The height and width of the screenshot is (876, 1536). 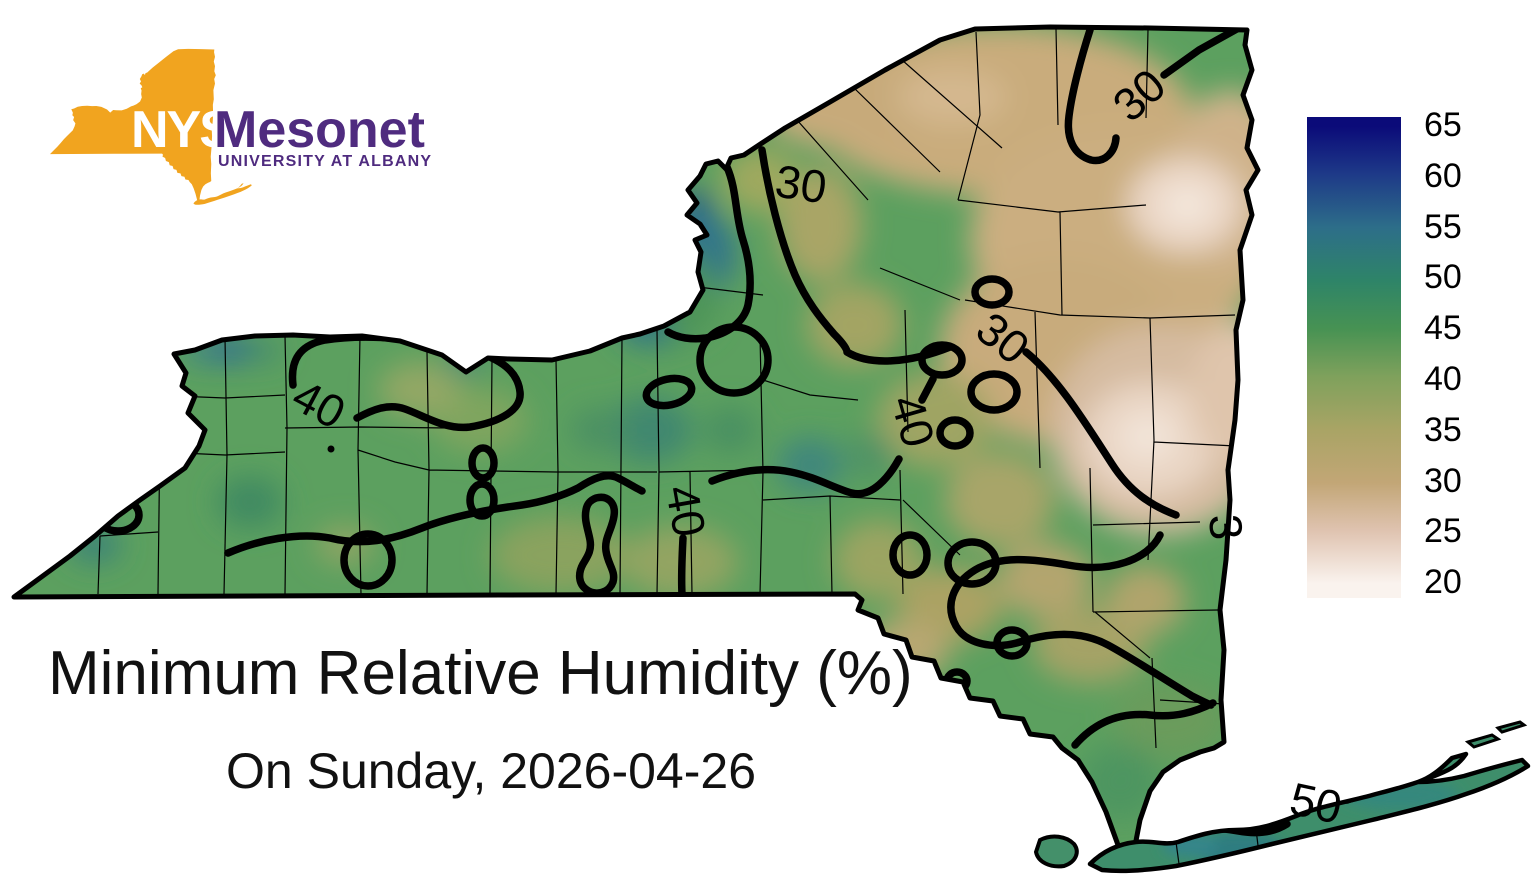 What do you see at coordinates (1226, 526) in the screenshot?
I see `contour-label-3-partial: 3` at bounding box center [1226, 526].